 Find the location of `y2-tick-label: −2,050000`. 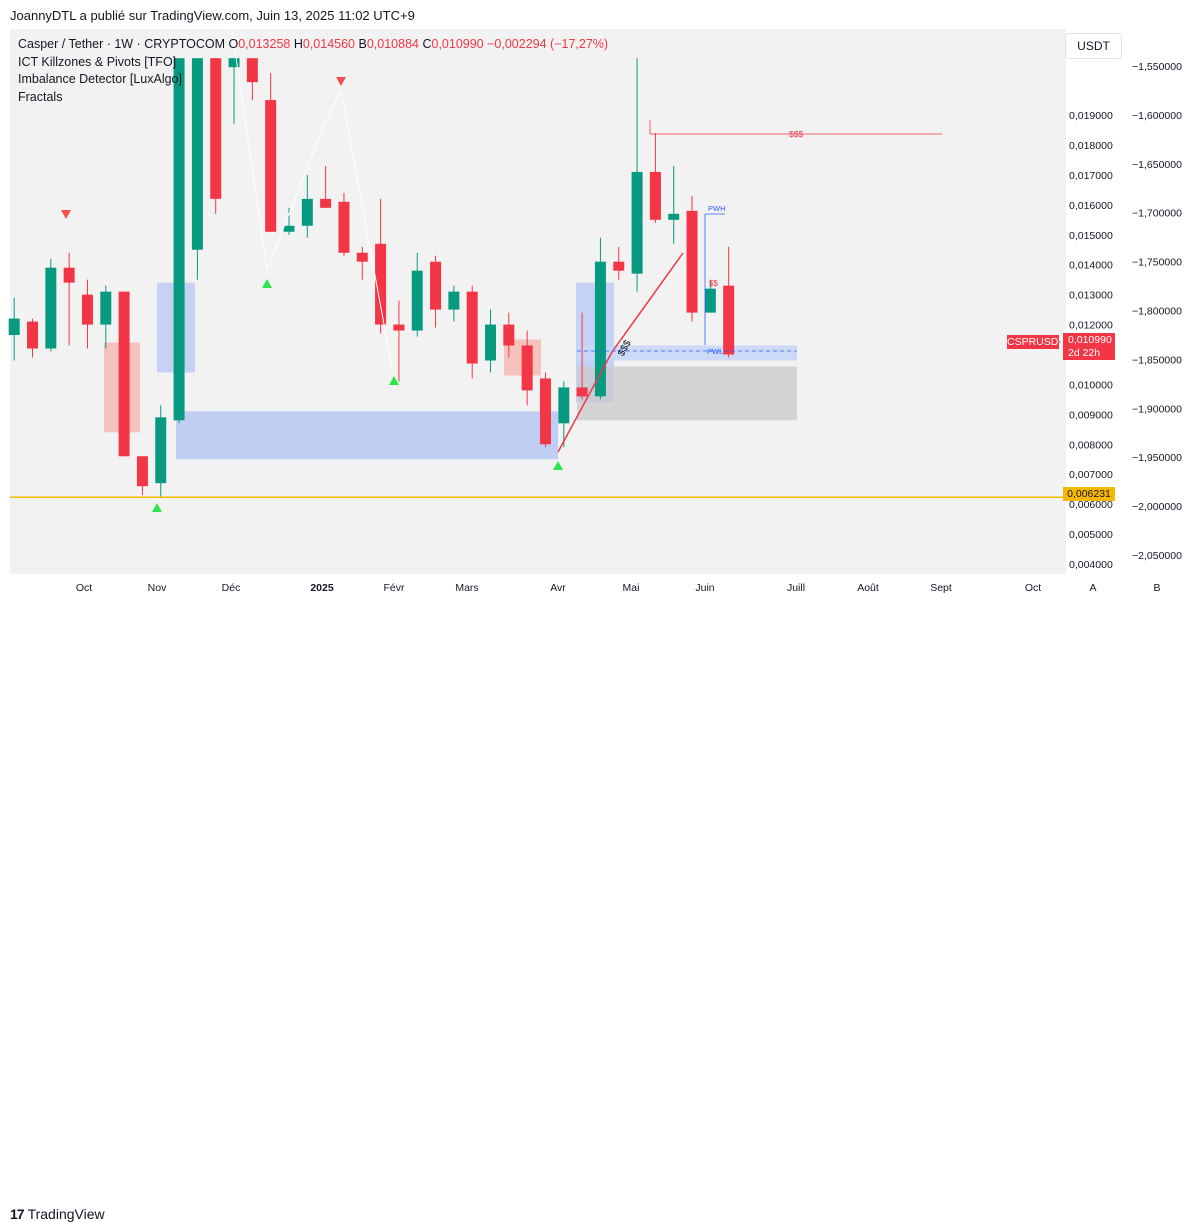

y2-tick-label: −2,050000 is located at coordinates (1157, 556).